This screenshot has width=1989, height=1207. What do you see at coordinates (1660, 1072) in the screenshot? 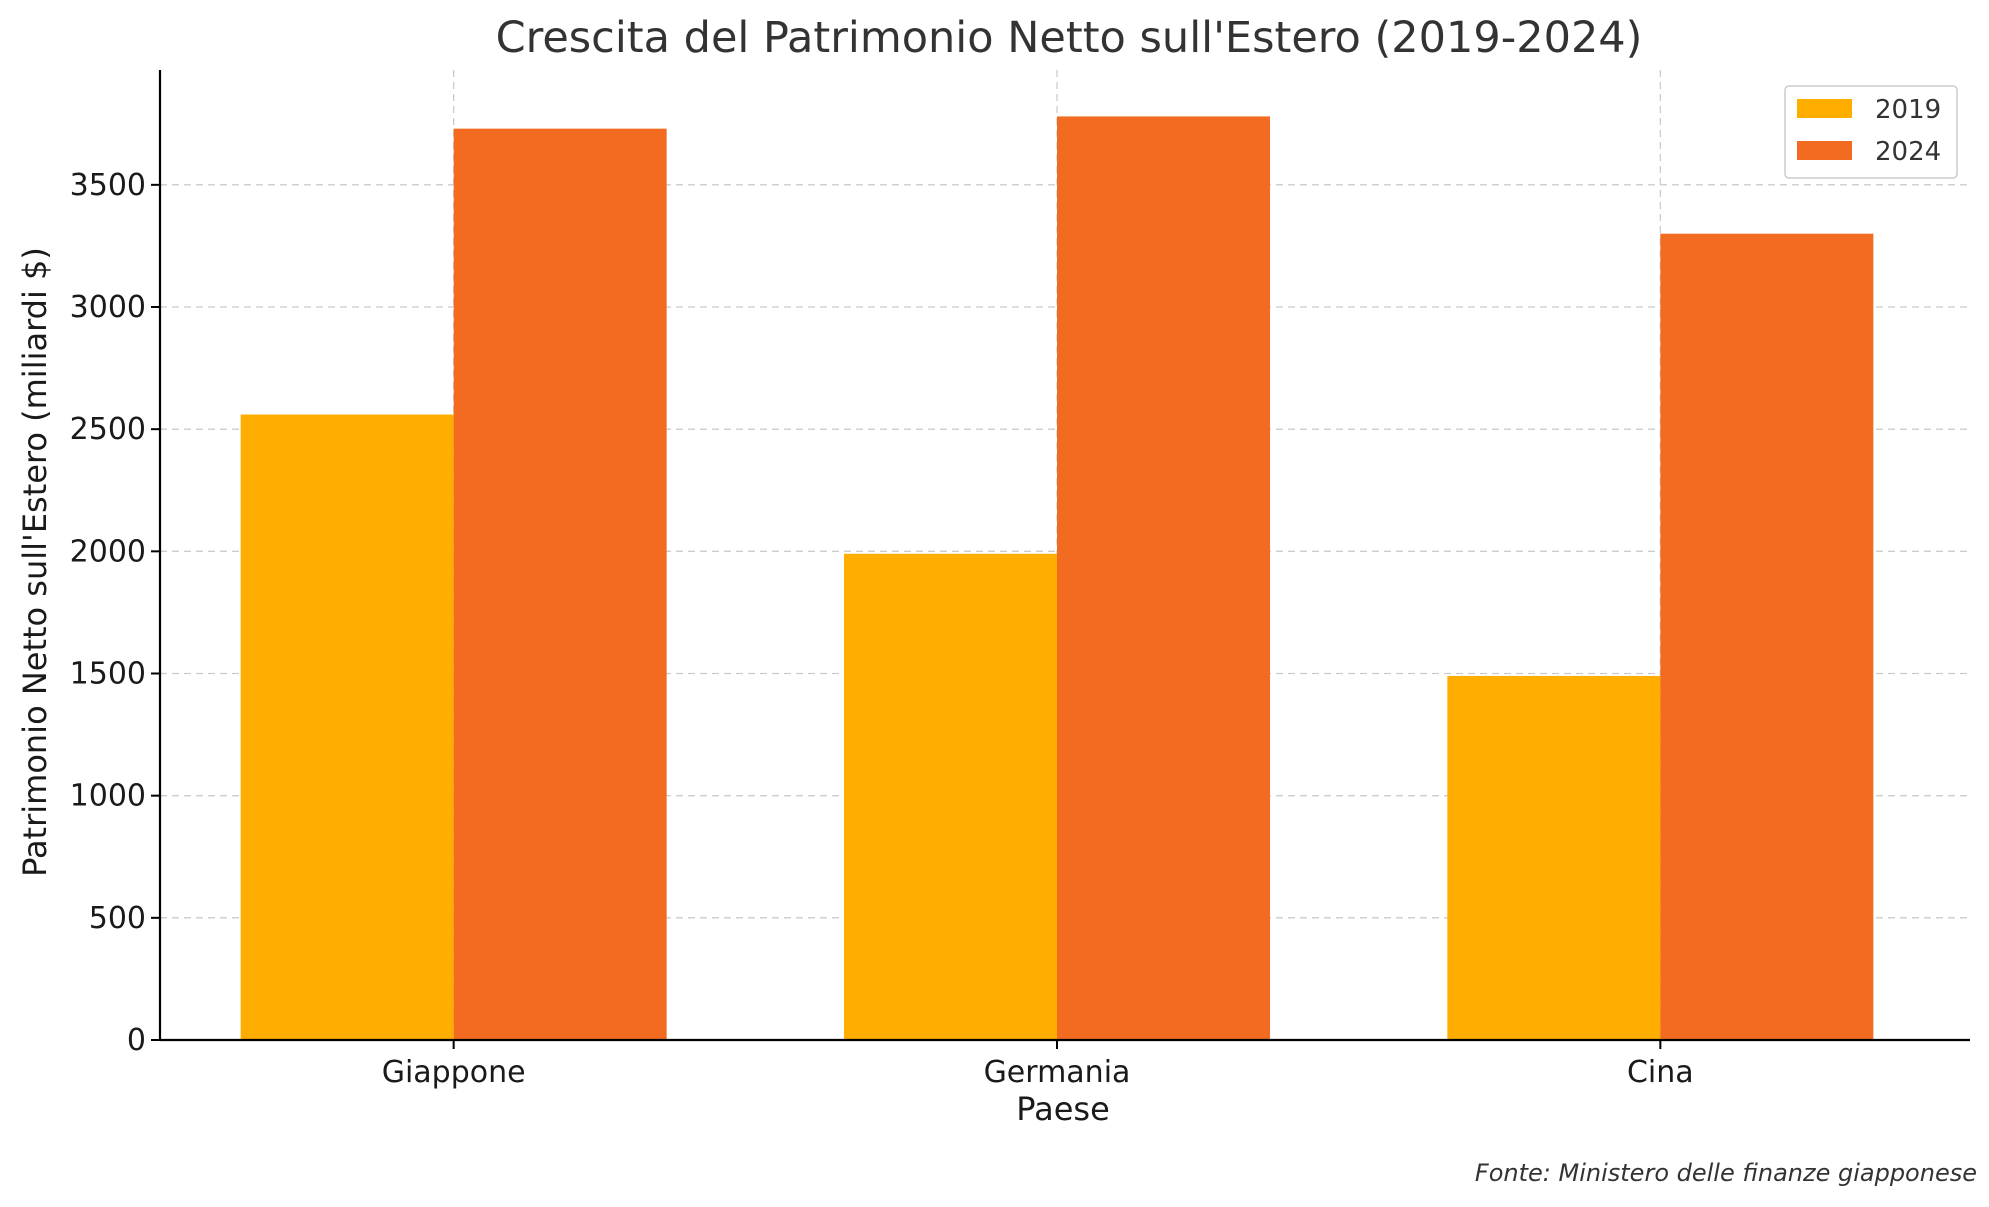
I see `x-tick-label: Cina` at bounding box center [1660, 1072].